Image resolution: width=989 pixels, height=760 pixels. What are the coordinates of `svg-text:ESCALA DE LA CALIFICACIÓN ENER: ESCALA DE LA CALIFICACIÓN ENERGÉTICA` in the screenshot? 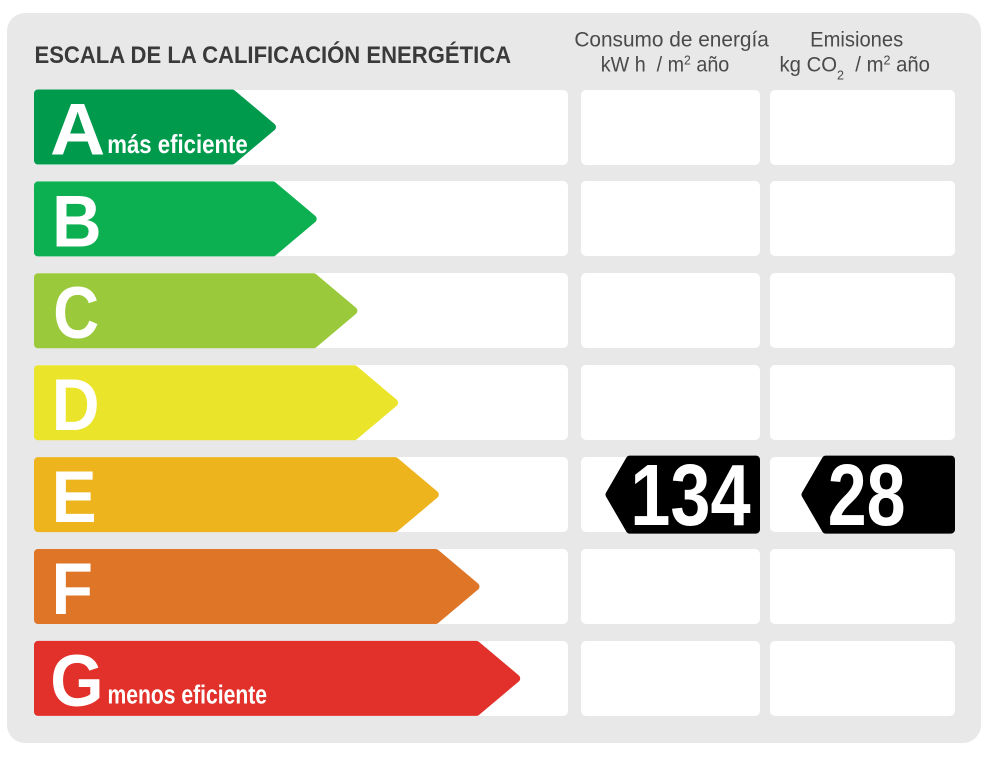 It's located at (272, 54).